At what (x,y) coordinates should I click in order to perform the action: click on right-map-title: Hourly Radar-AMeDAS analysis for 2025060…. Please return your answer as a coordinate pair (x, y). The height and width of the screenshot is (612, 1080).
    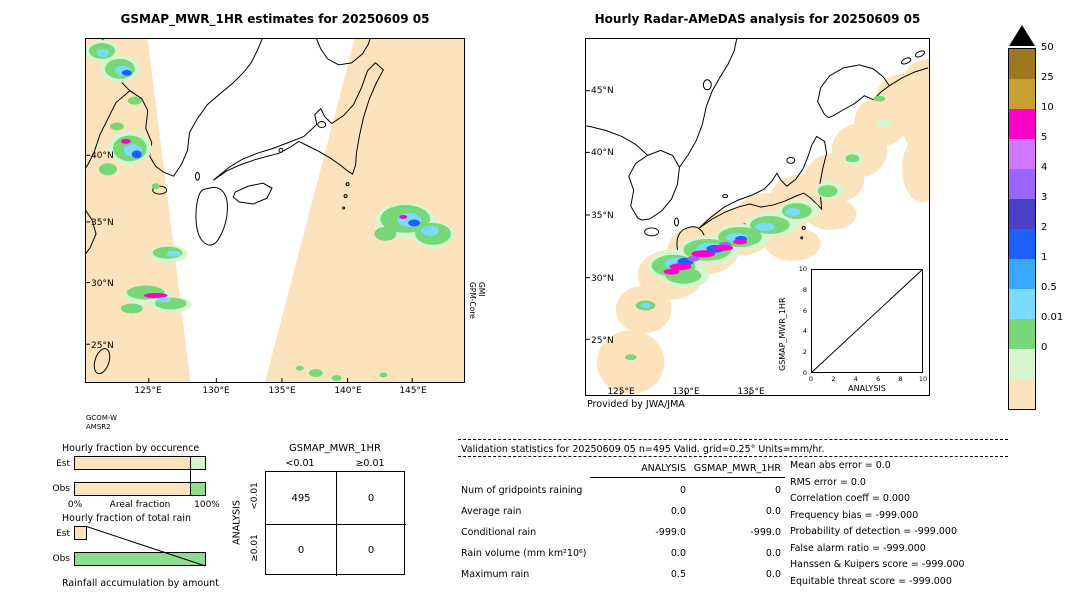
    Looking at the image, I should click on (757, 19).